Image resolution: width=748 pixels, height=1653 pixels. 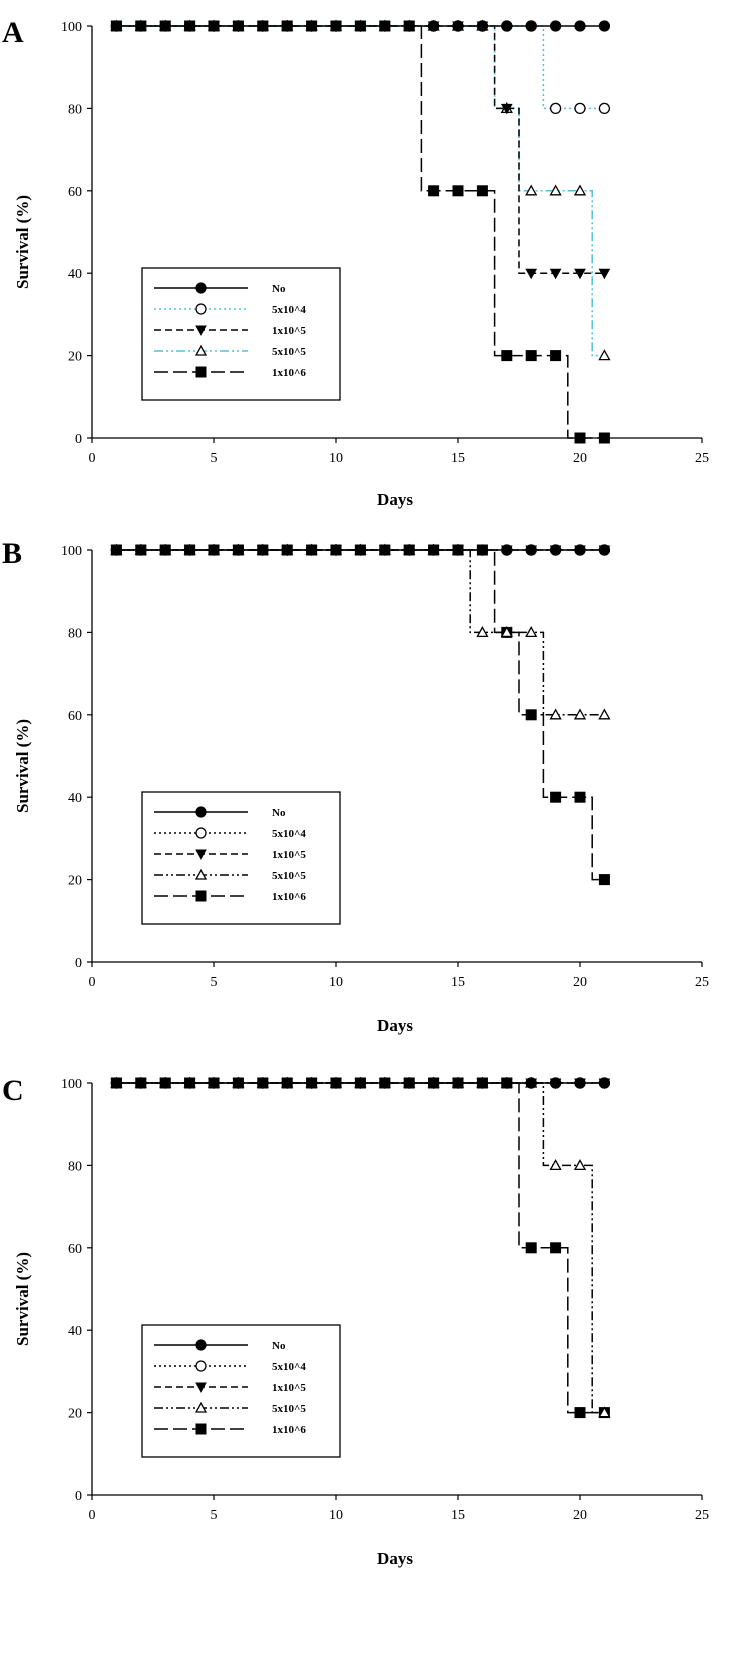 What do you see at coordinates (279, 289) in the screenshot?
I see `legend-label: No` at bounding box center [279, 289].